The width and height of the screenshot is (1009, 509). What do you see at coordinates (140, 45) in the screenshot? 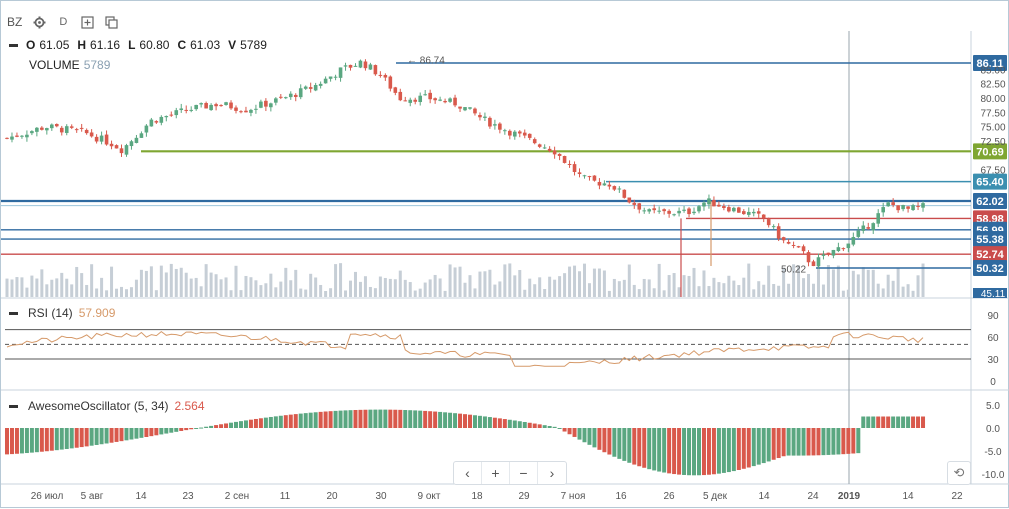
I see `ohlc-row: O 61.05 H 61.16 L 60.80 C 61.03 V 5789` at bounding box center [140, 45].